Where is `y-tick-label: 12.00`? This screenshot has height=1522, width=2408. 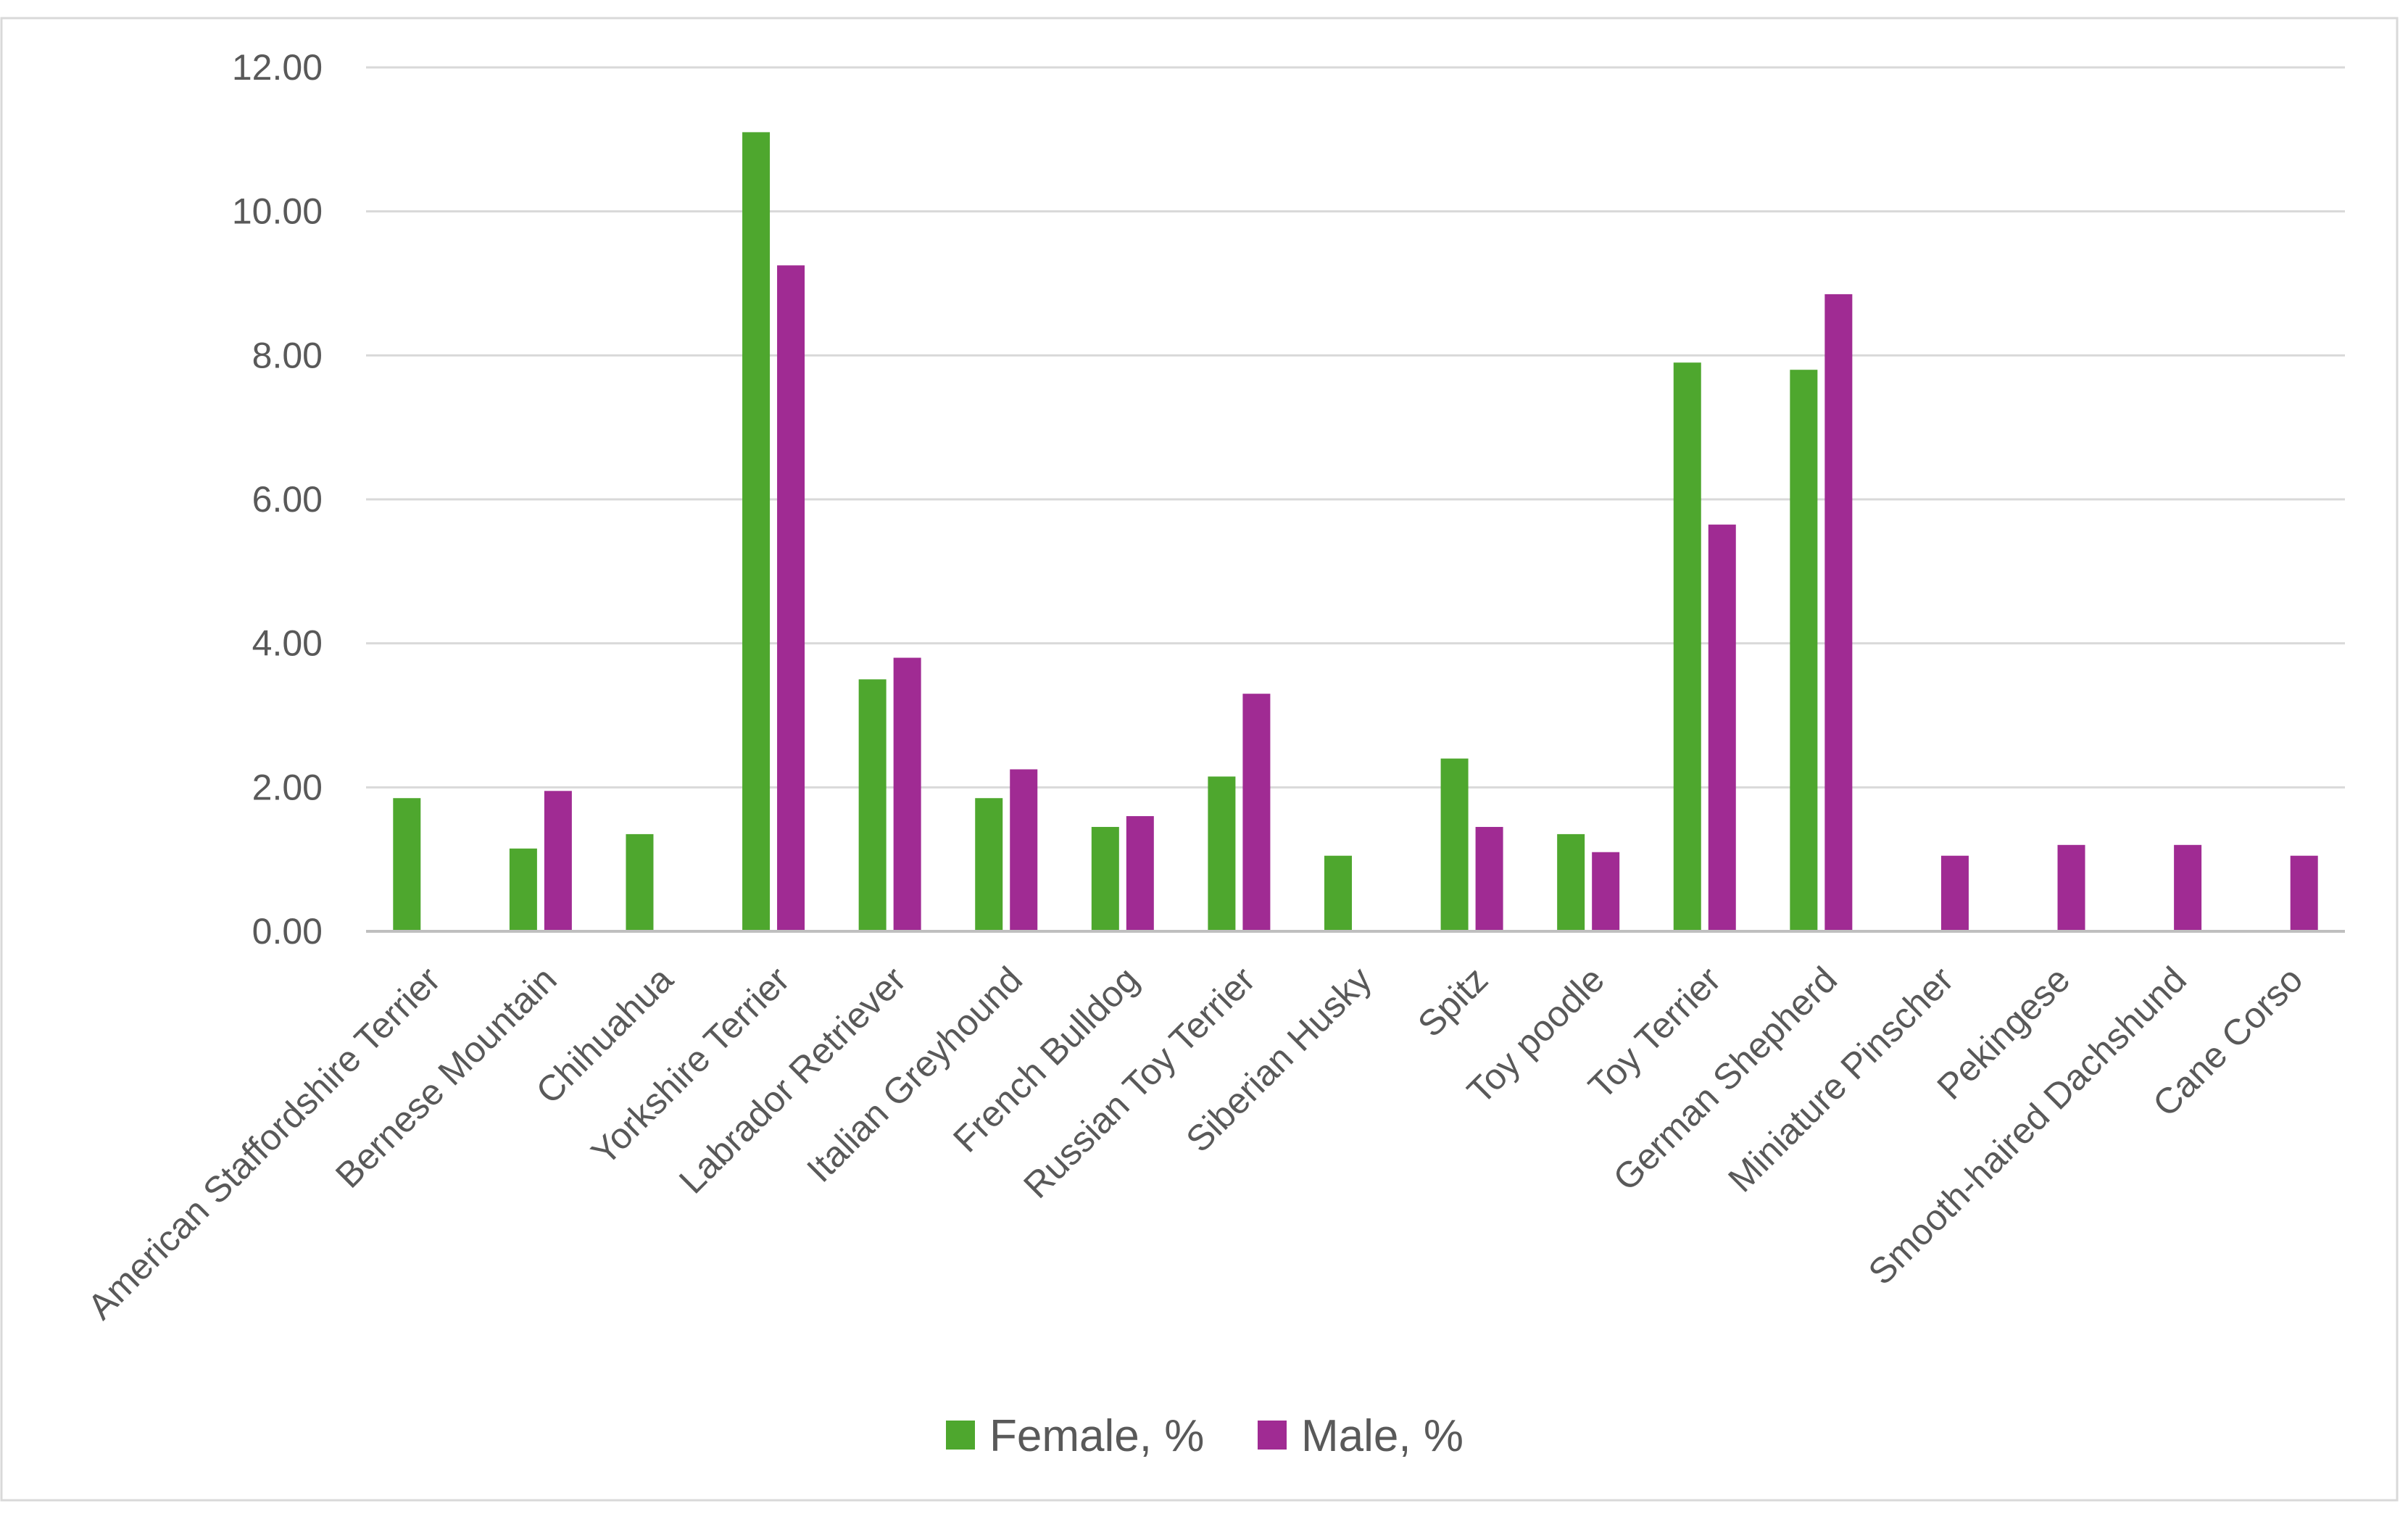 y-tick-label: 12.00 is located at coordinates (277, 67).